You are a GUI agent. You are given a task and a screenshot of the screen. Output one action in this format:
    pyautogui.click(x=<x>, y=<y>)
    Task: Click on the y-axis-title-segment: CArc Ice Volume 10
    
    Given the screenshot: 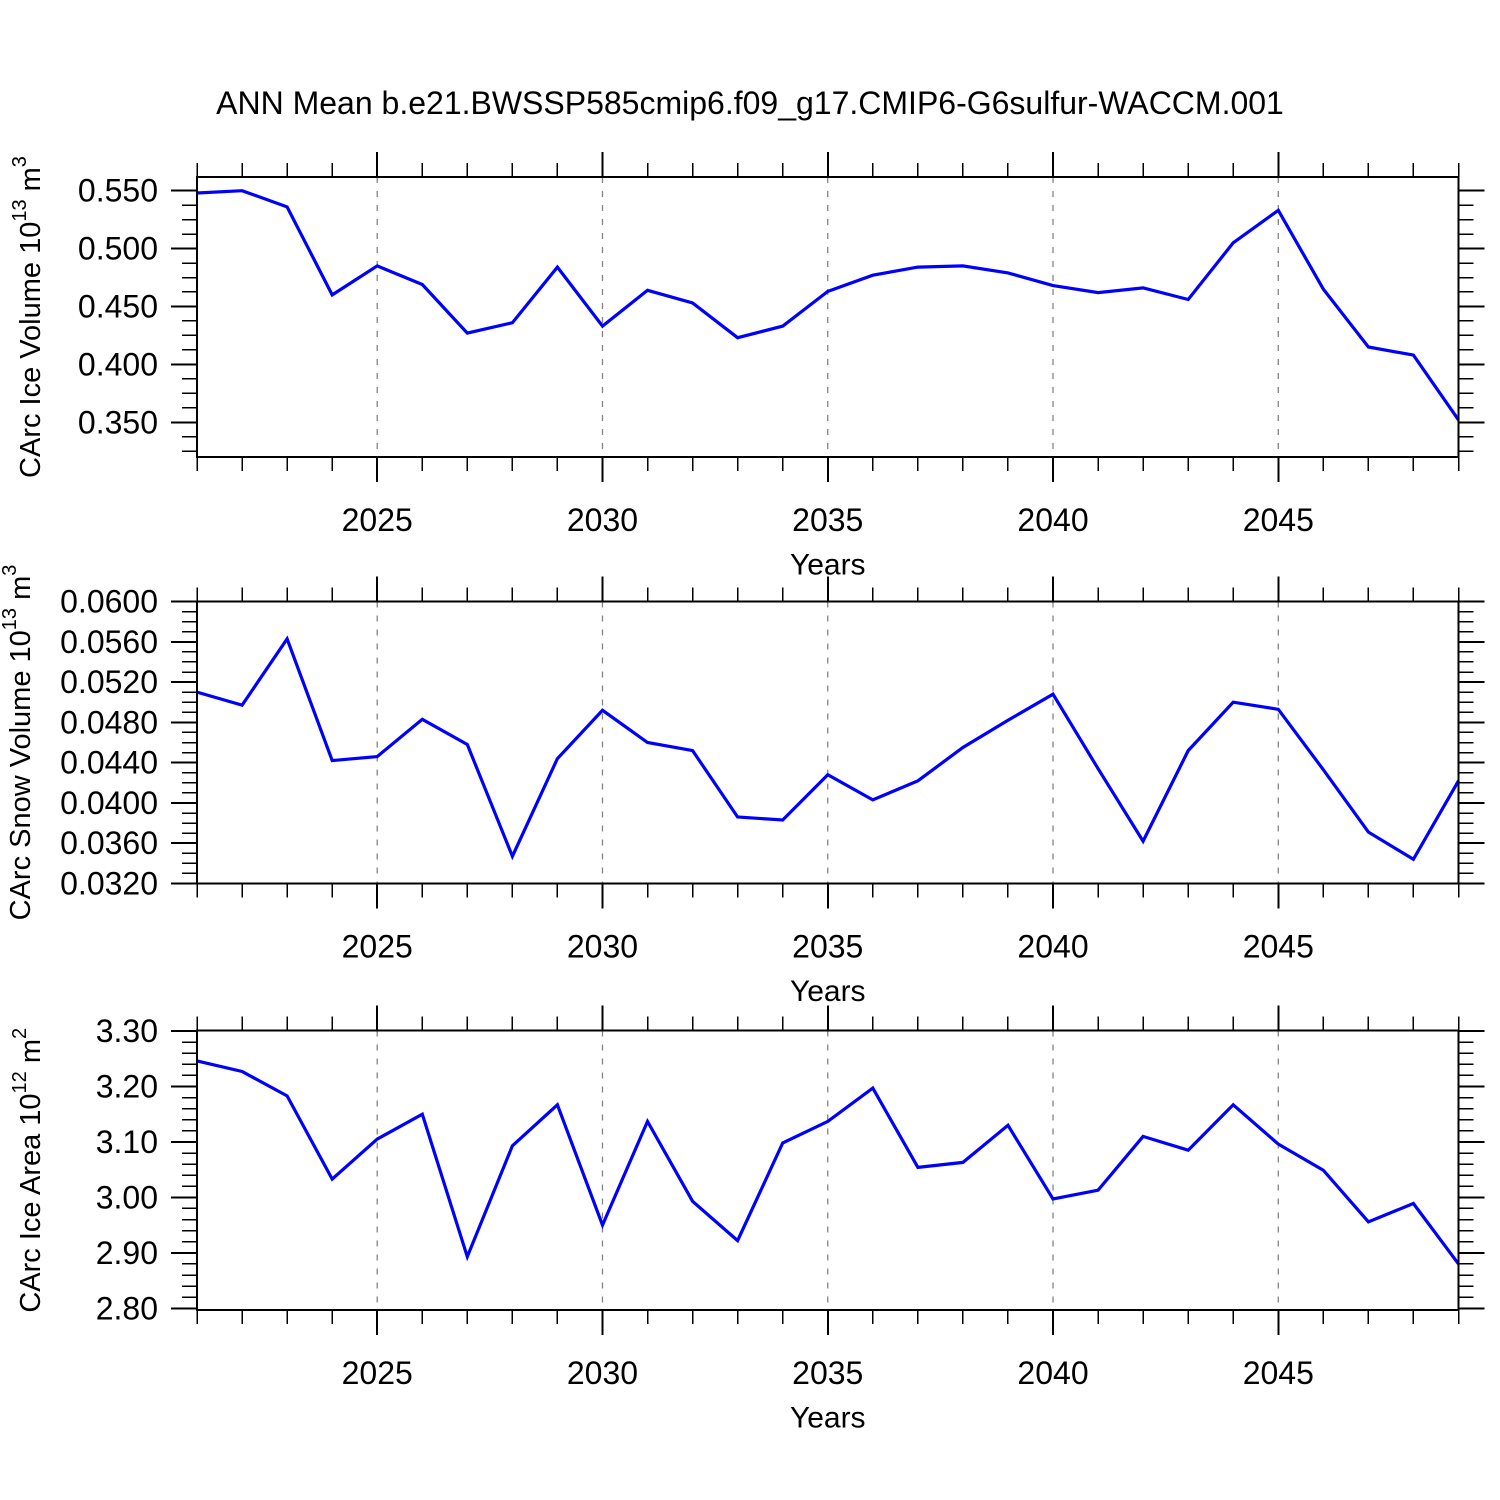 What is the action you would take?
    pyautogui.click(x=31, y=350)
    